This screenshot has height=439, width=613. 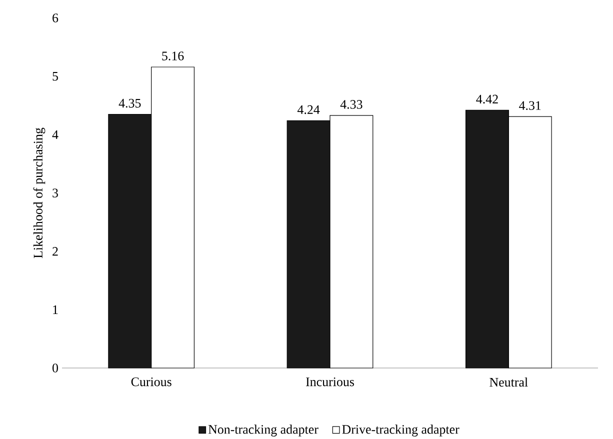 What do you see at coordinates (351, 104) in the screenshot?
I see `data-label: 4.33` at bounding box center [351, 104].